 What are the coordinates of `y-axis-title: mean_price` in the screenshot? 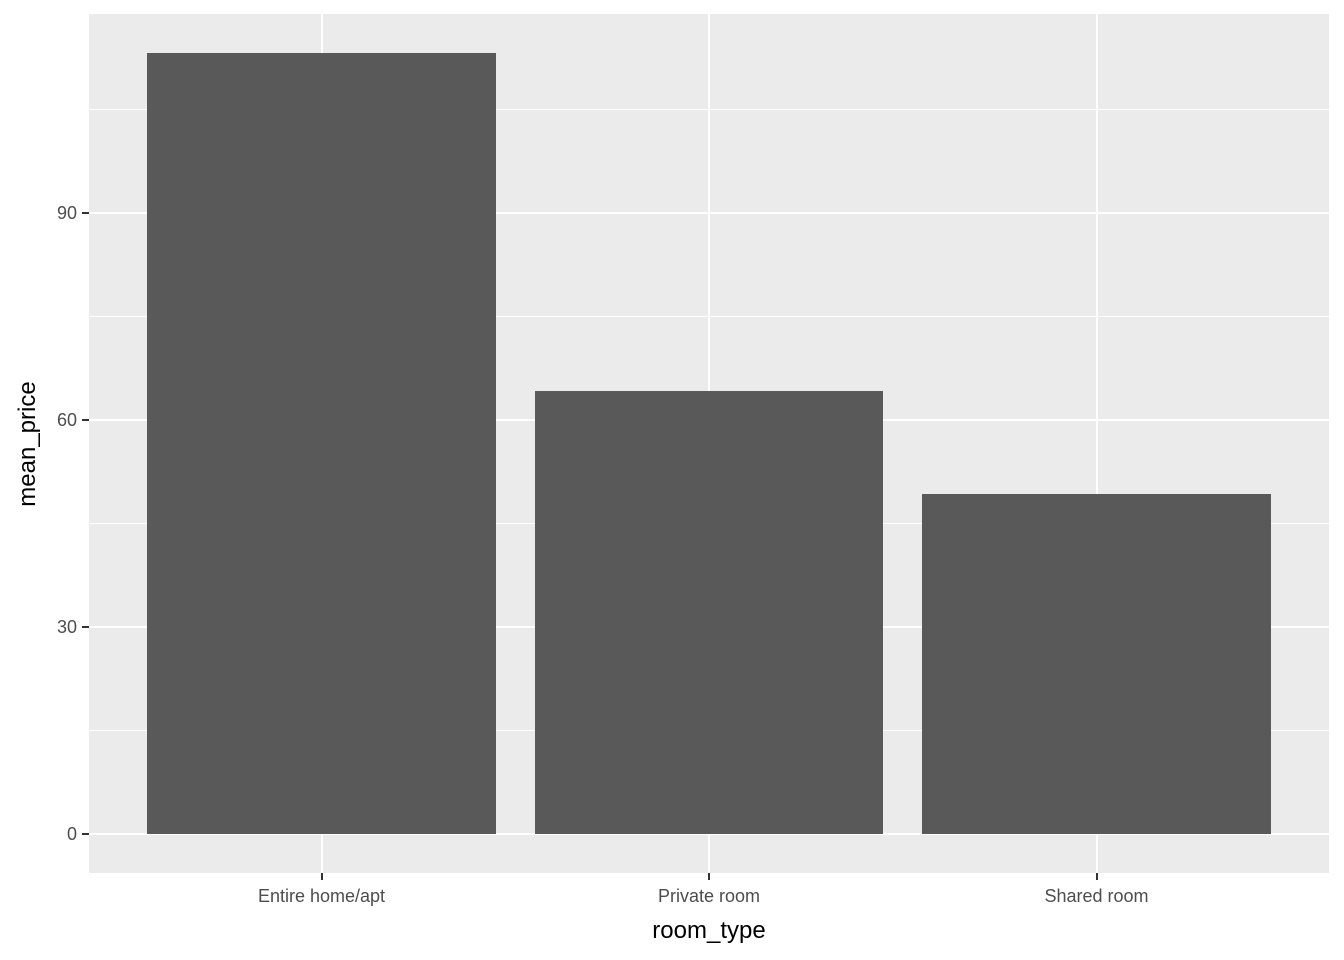 It's located at (27, 443).